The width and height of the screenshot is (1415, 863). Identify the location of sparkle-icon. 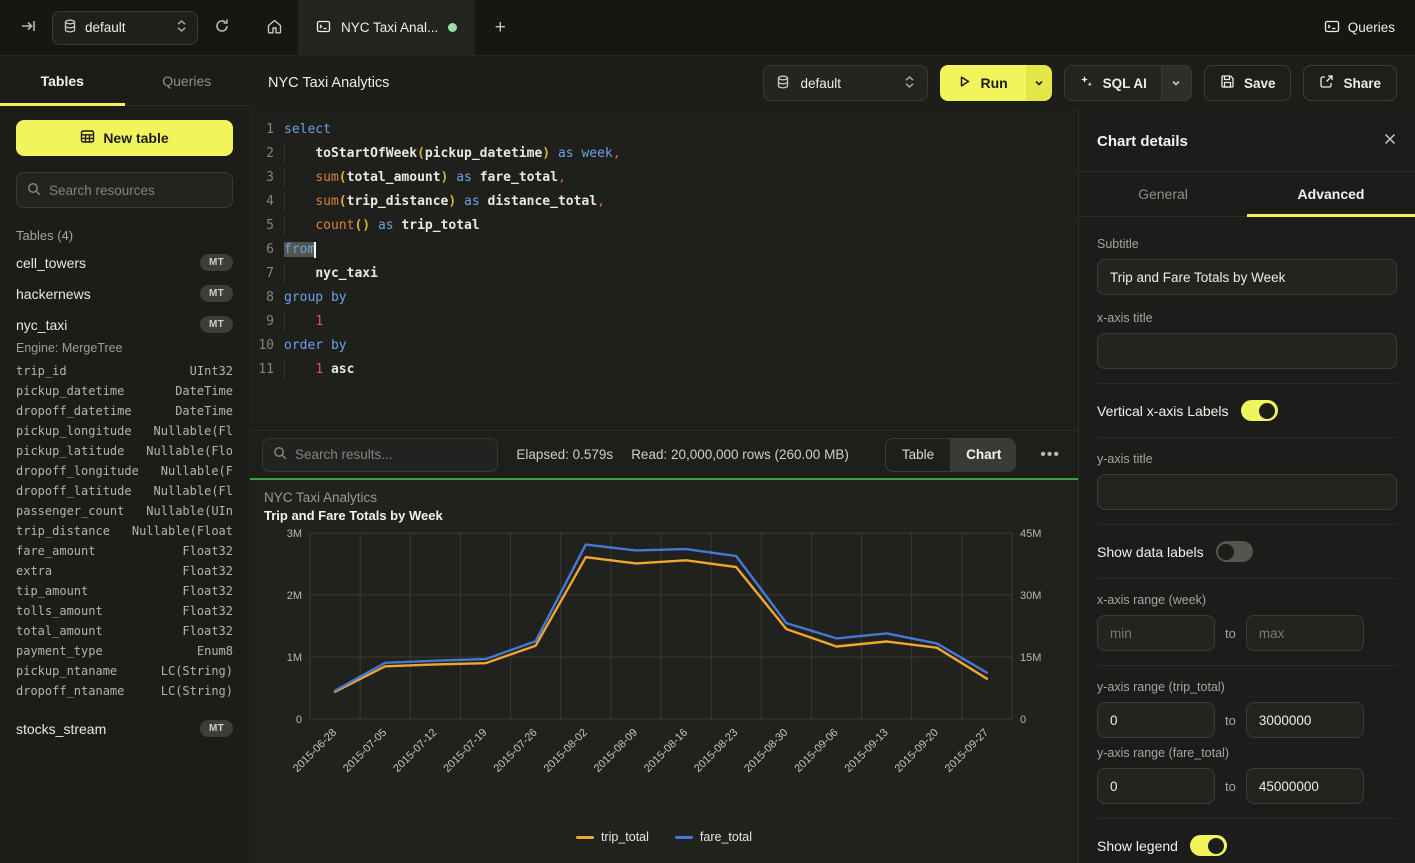
(1086, 83).